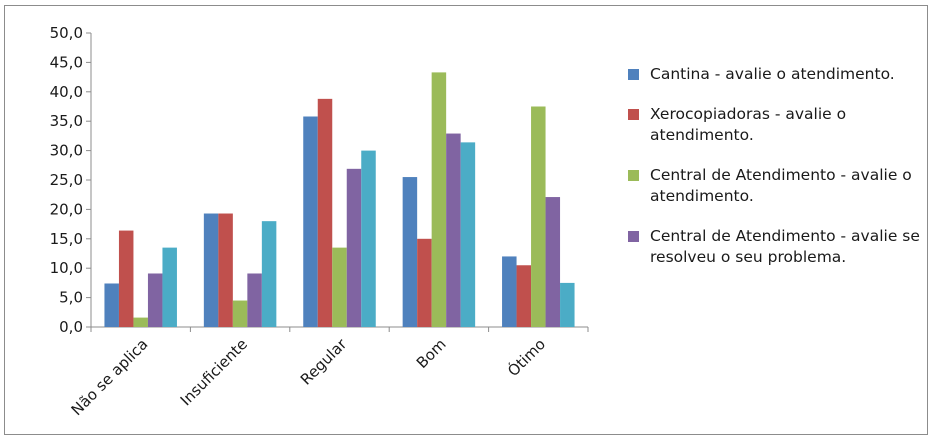 The image size is (934, 439). What do you see at coordinates (110, 377) in the screenshot?
I see `x-category-label: Não se aplica` at bounding box center [110, 377].